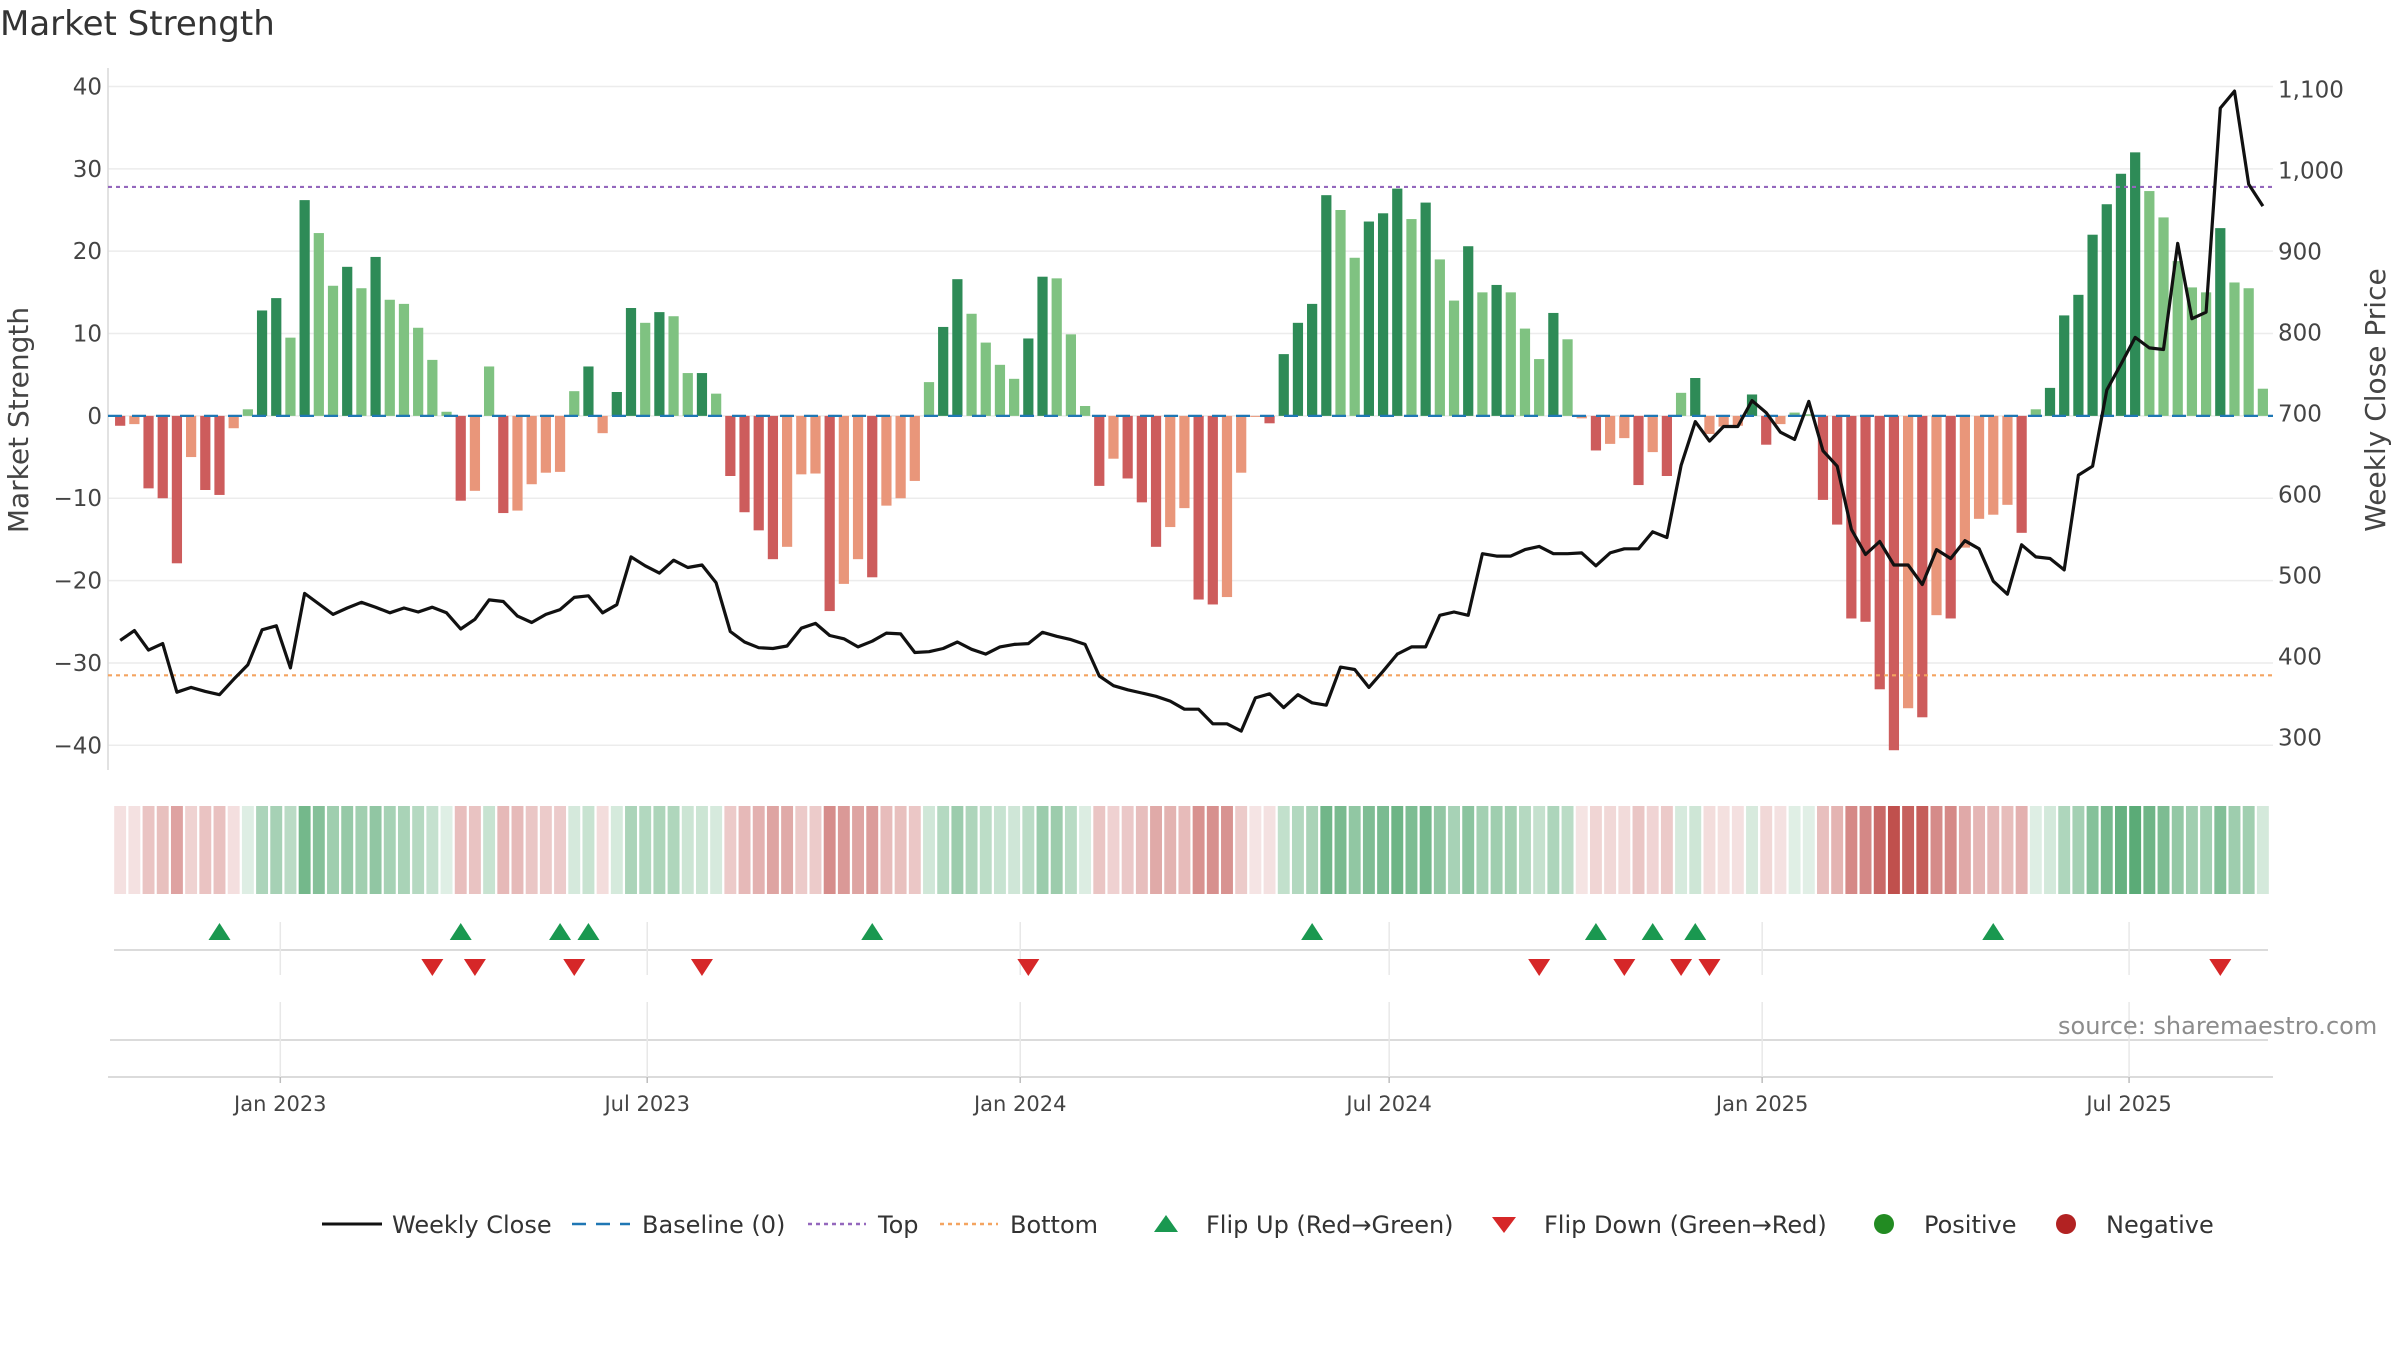 This screenshot has height=1350, width=2400. Describe the element at coordinates (2300, 658) in the screenshot. I see `y2-tick-label: 400` at that location.